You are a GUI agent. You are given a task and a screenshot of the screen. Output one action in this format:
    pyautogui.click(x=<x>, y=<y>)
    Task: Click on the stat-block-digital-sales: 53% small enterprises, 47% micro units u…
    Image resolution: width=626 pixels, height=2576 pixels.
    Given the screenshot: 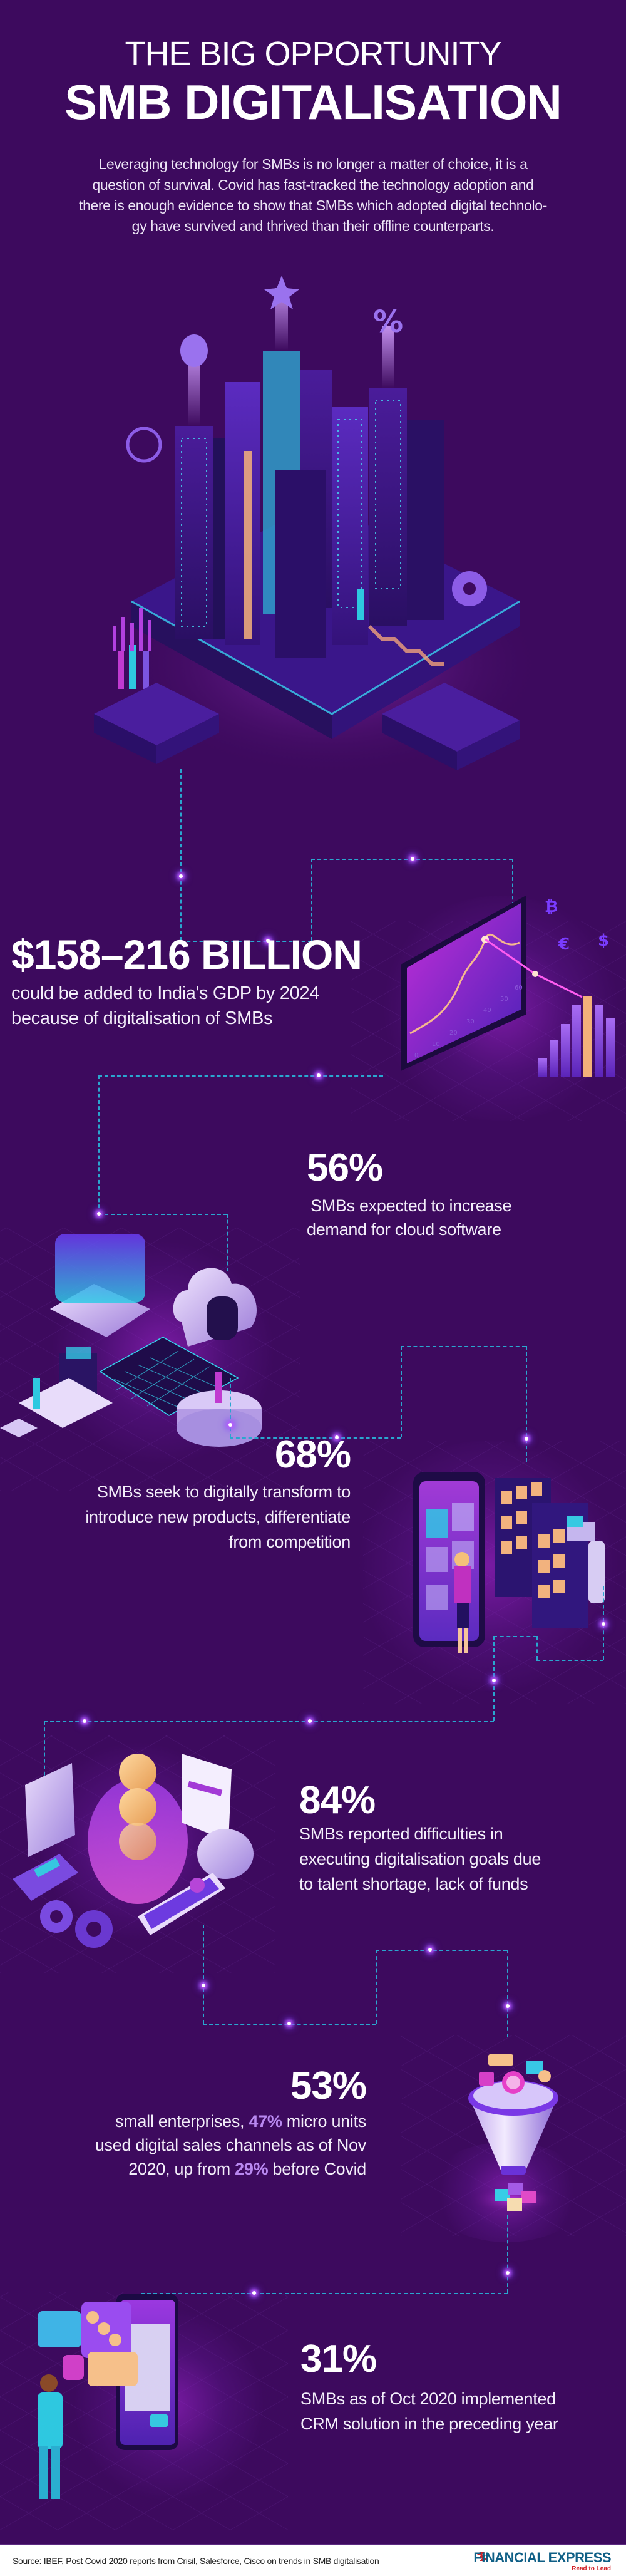 What is the action you would take?
    pyautogui.click(x=190, y=2122)
    